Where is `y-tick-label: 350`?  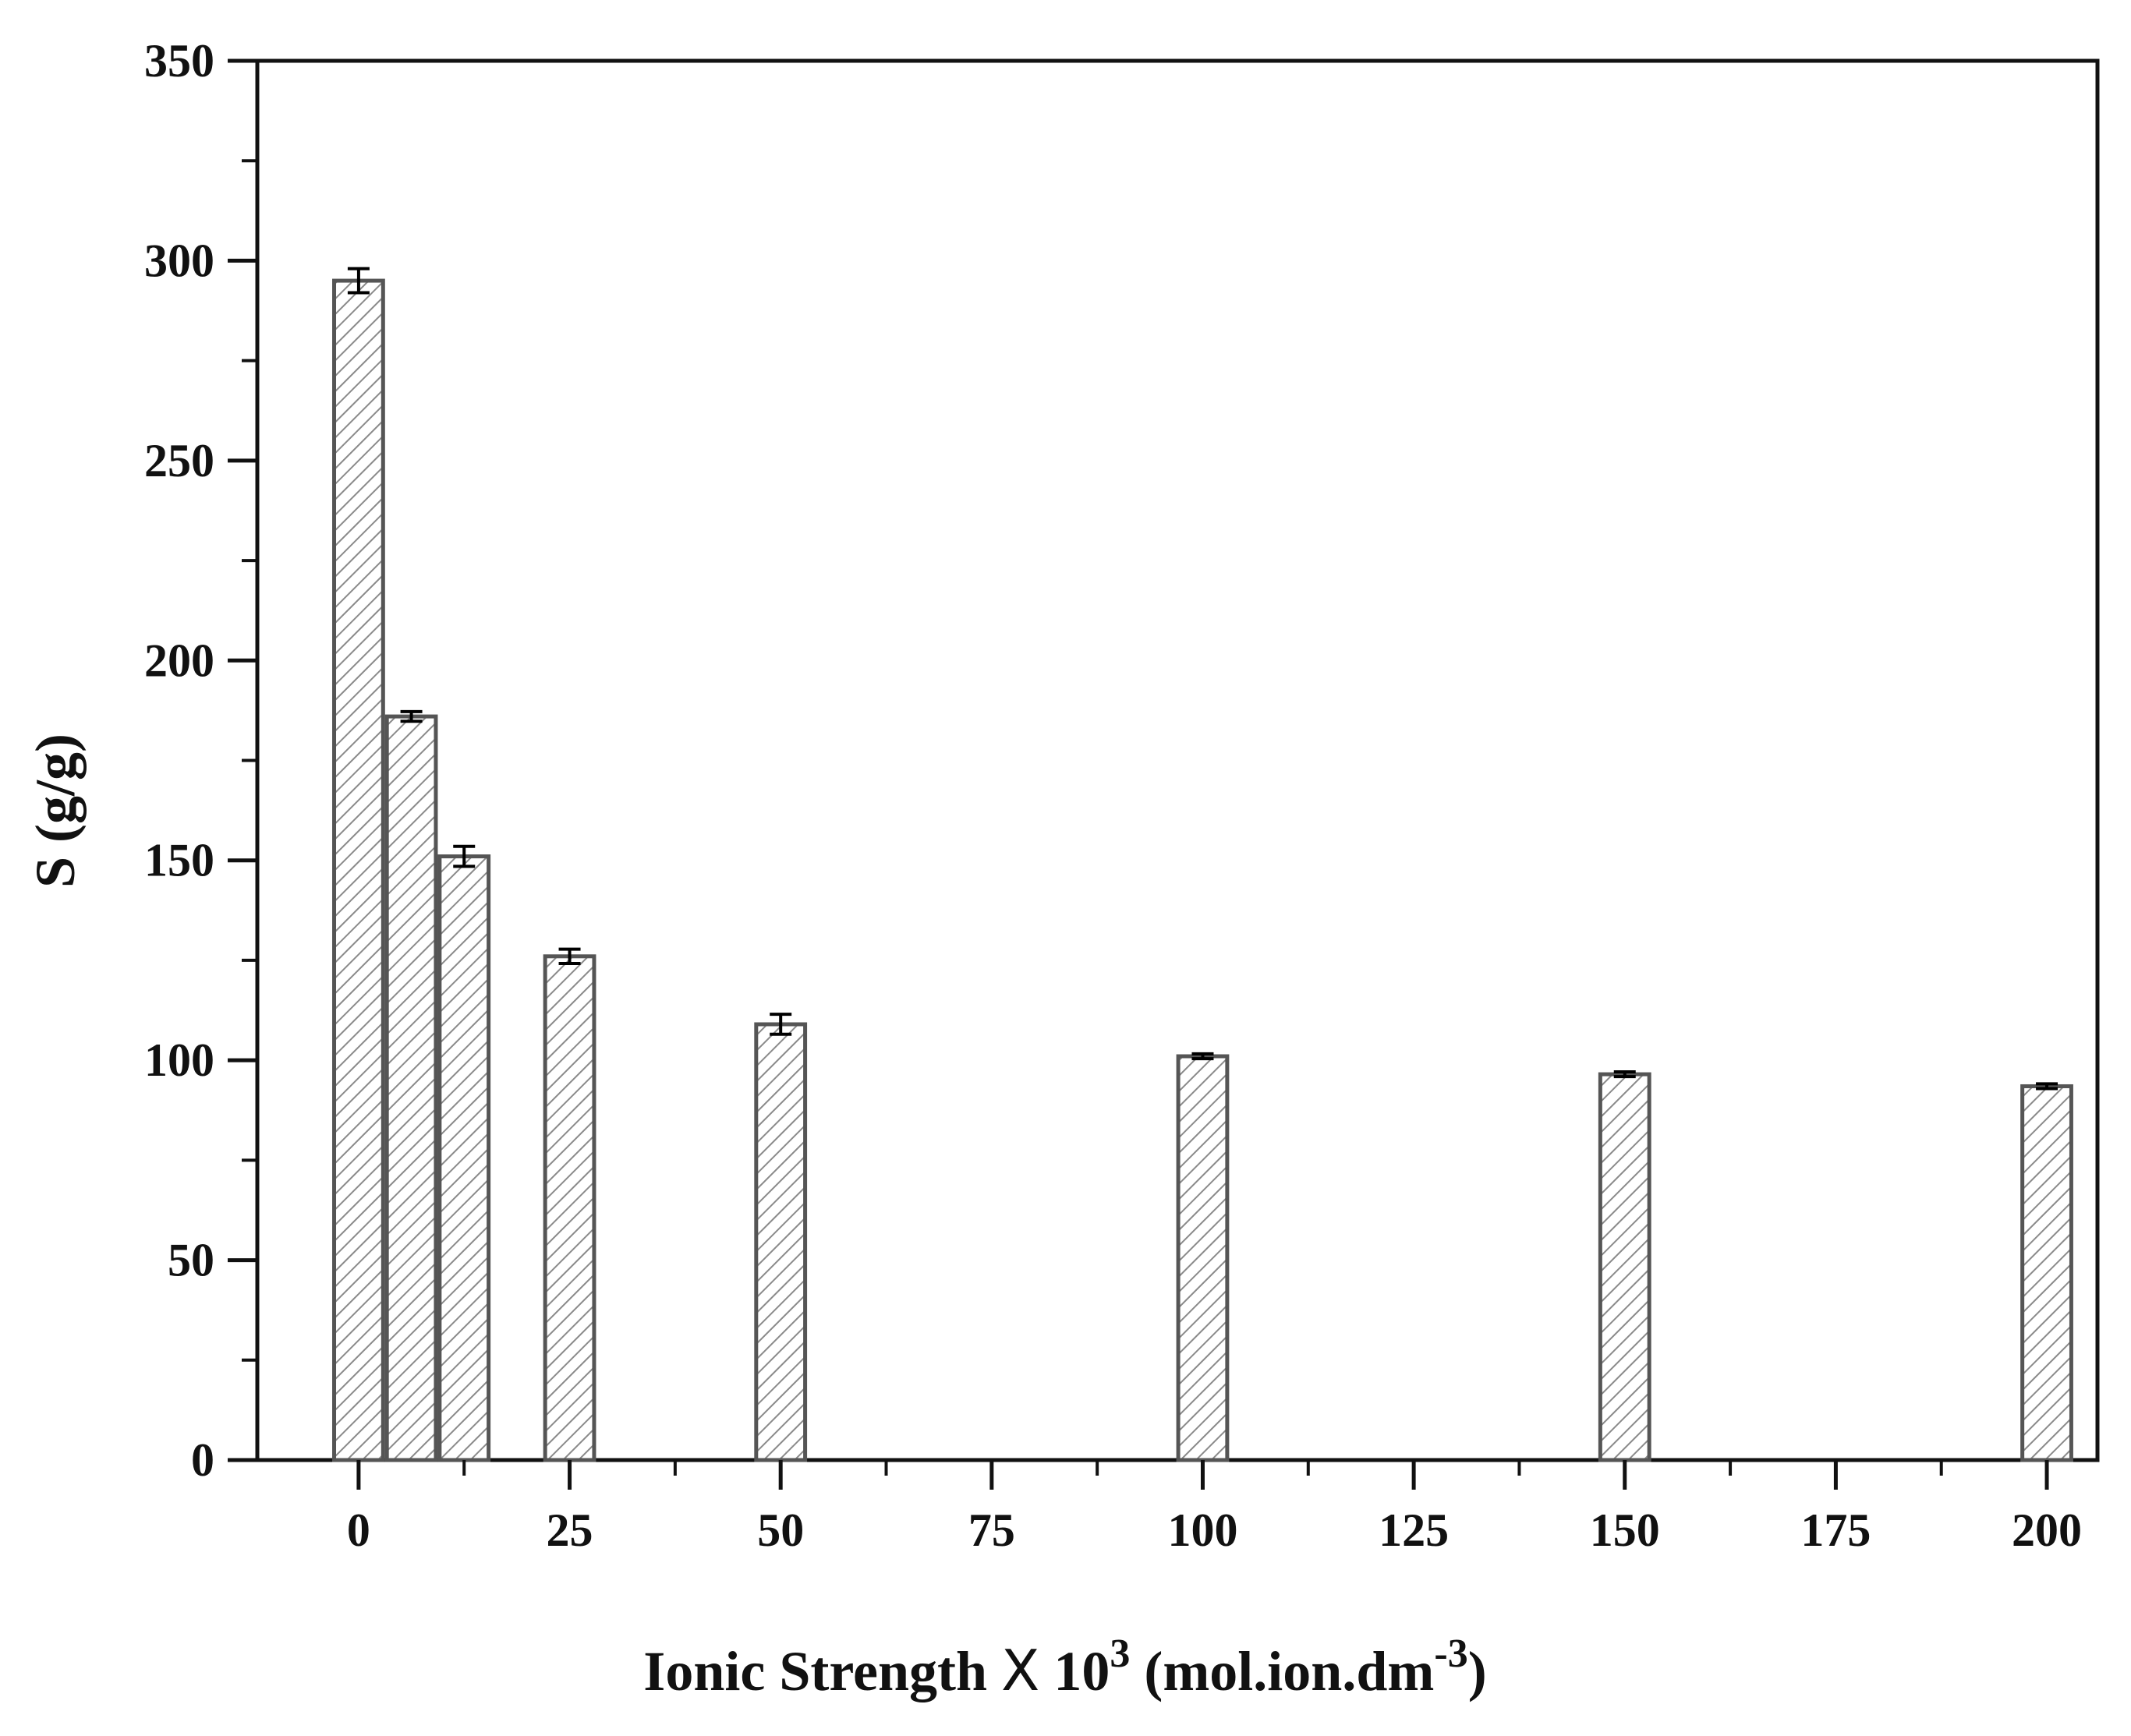 y-tick-label: 350 is located at coordinates (179, 61).